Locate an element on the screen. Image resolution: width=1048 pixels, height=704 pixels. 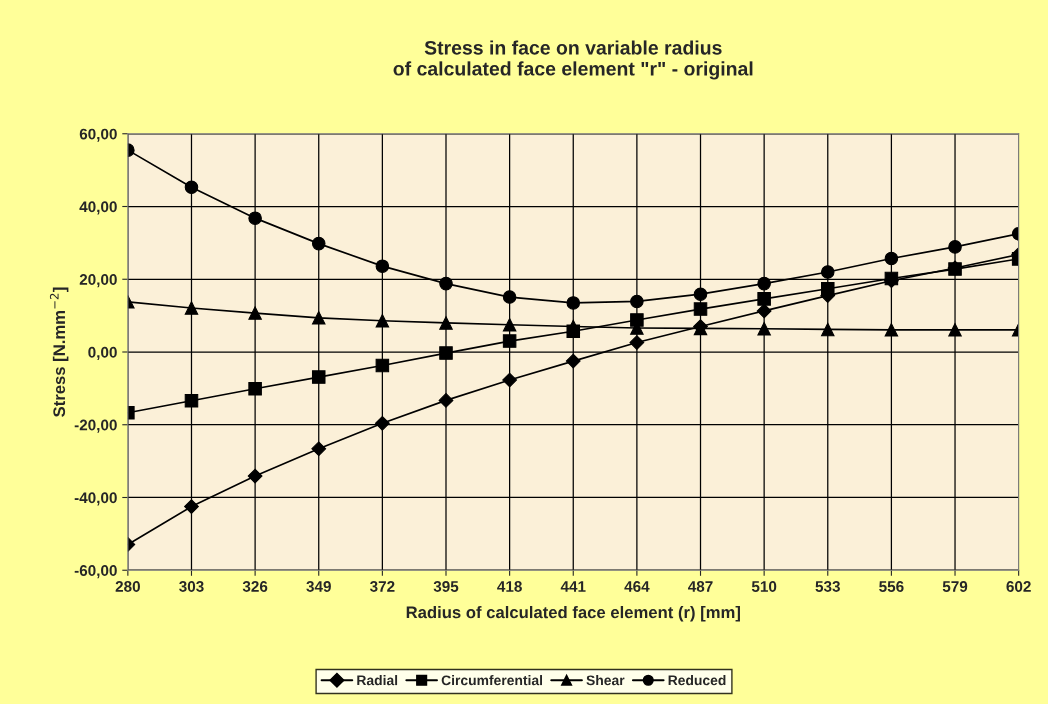
x-tick-label: 280 is located at coordinates (127, 586).